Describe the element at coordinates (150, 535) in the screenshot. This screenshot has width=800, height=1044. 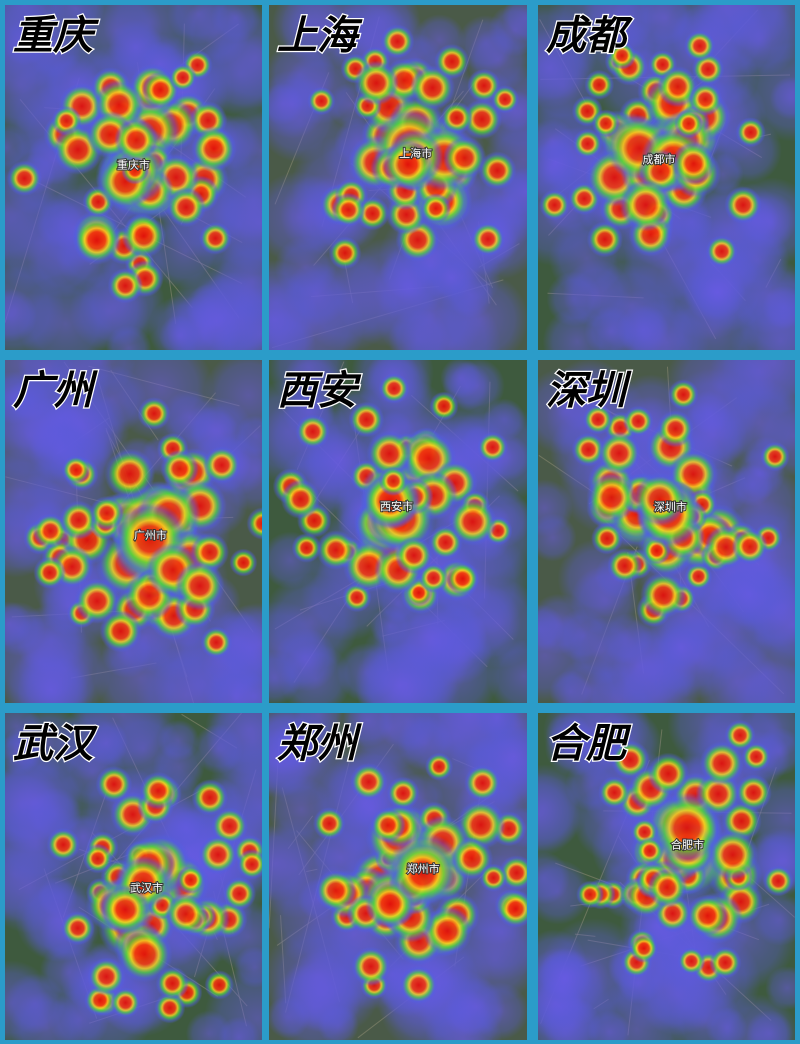
I see `district-label: 广州市` at that location.